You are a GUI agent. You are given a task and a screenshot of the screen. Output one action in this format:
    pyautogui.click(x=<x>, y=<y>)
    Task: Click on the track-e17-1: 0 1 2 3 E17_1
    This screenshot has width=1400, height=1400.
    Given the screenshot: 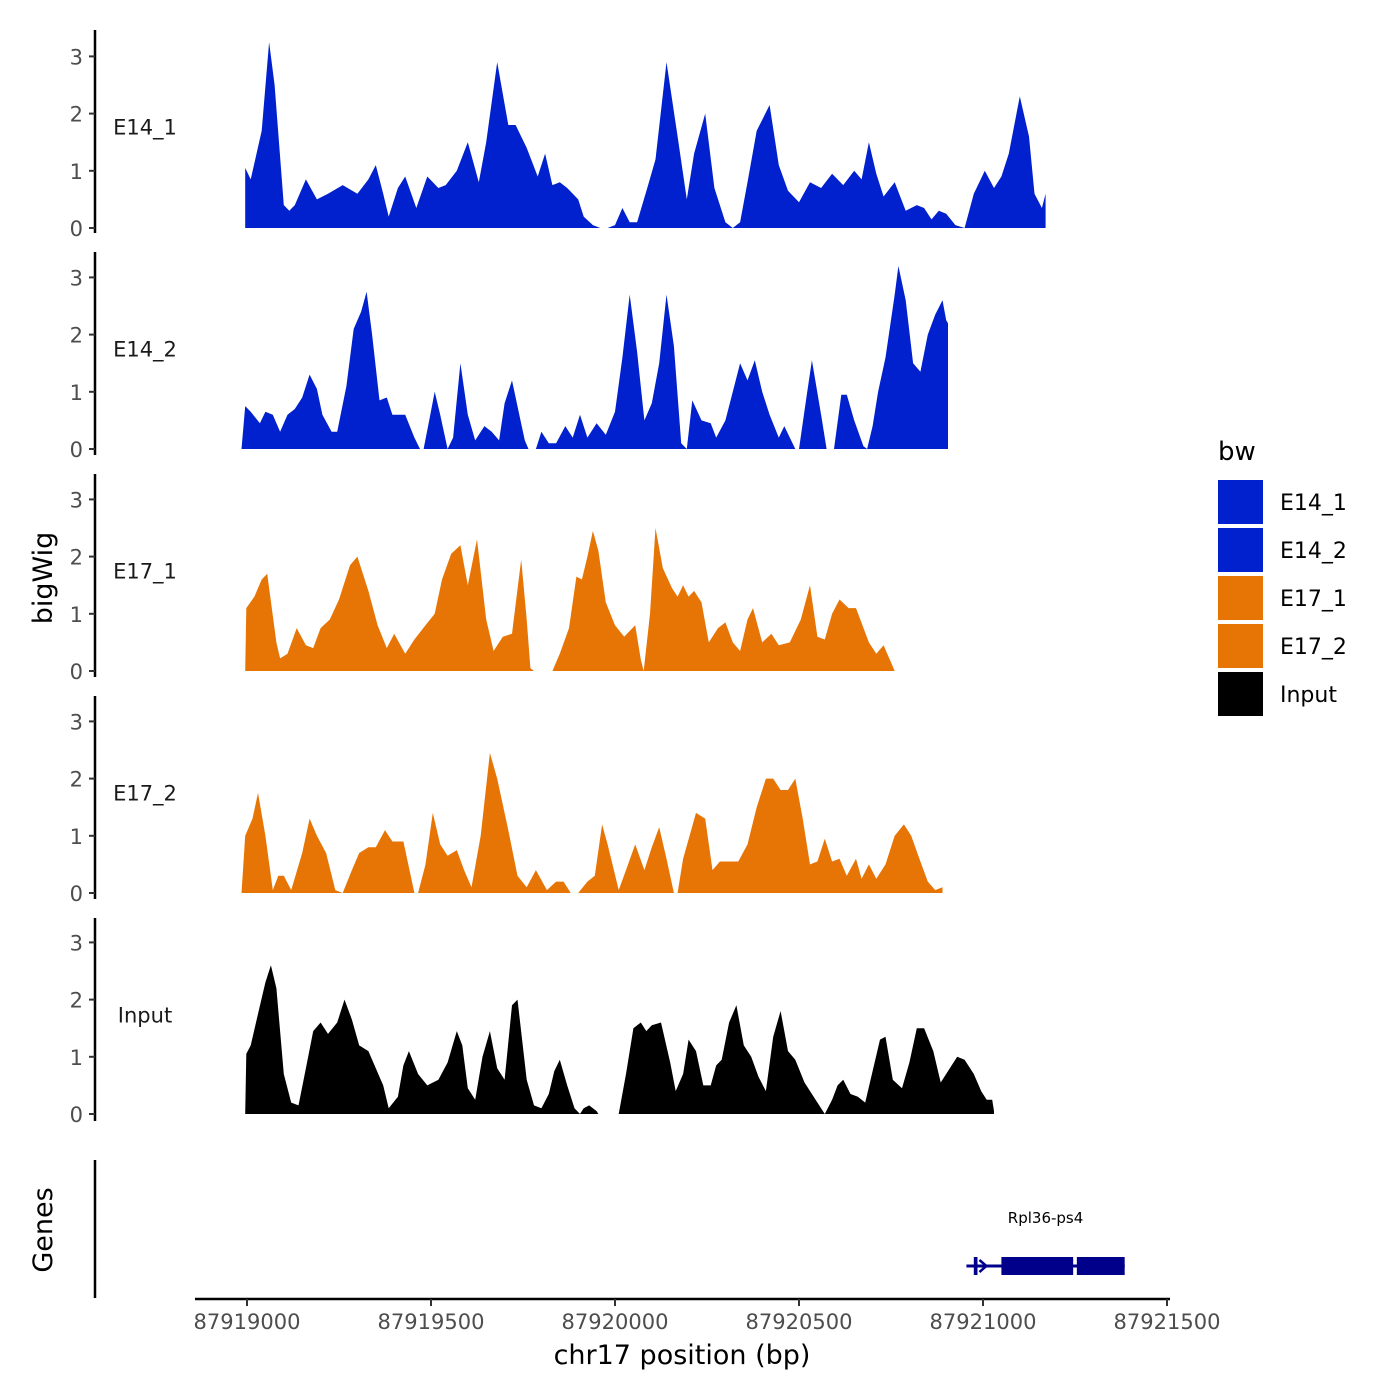 What is the action you would take?
    pyautogui.click(x=482, y=579)
    